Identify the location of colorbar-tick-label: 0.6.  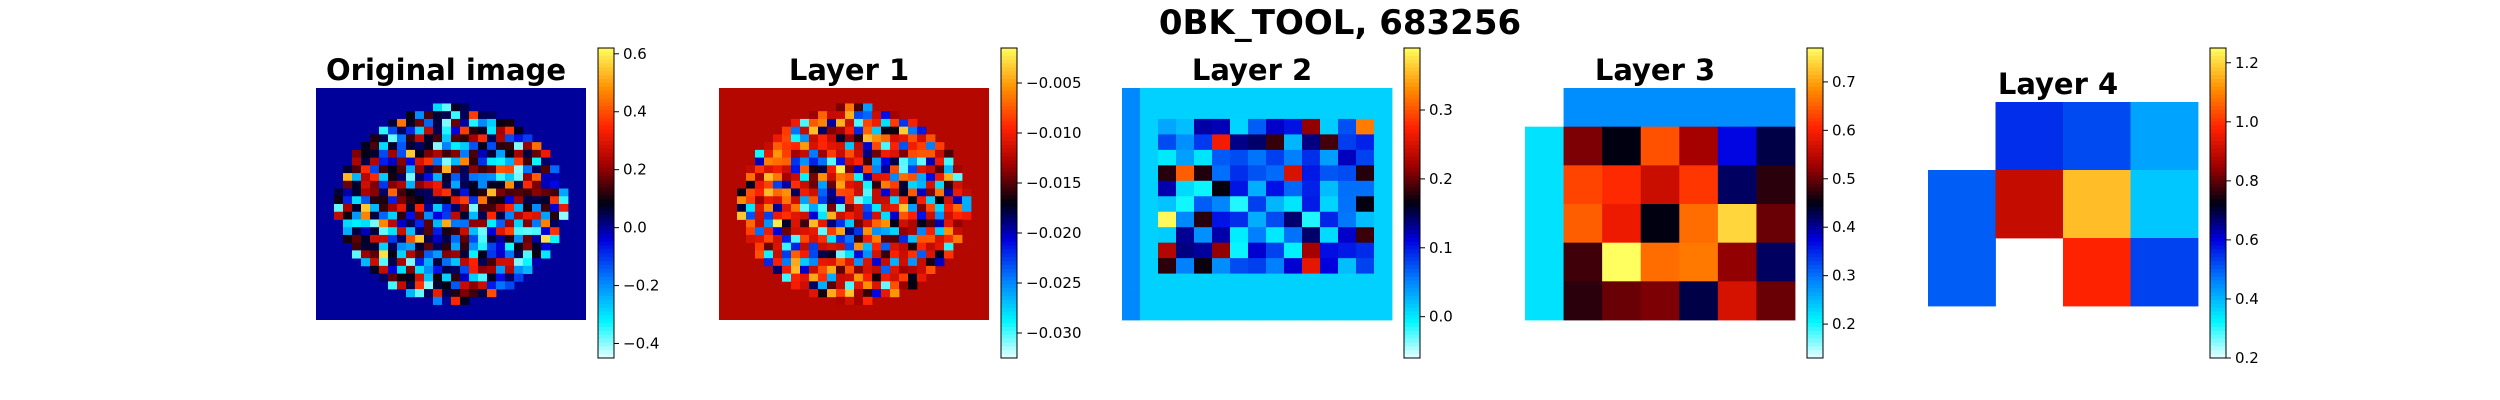
(1844, 130).